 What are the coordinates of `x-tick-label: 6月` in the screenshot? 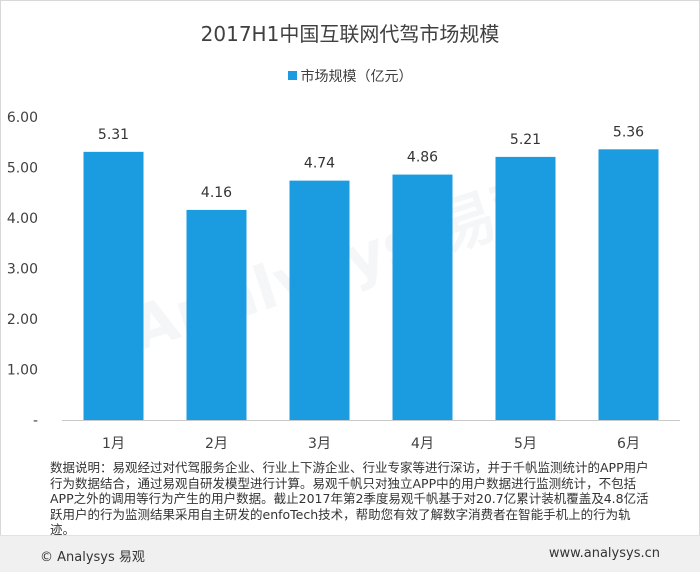 It's located at (628, 444).